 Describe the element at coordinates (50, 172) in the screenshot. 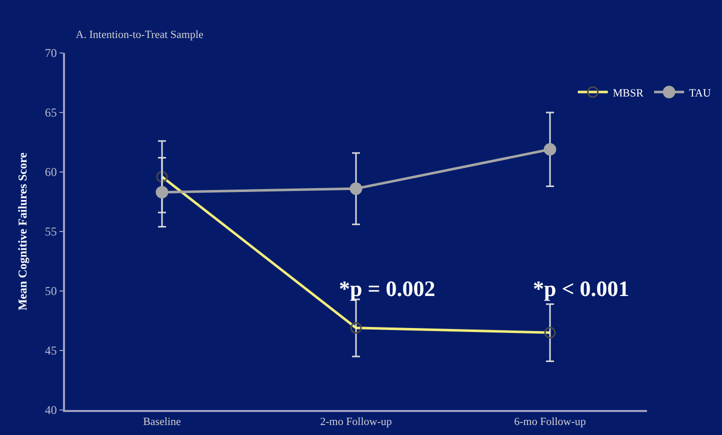

I see `y-tick-label: 60` at that location.